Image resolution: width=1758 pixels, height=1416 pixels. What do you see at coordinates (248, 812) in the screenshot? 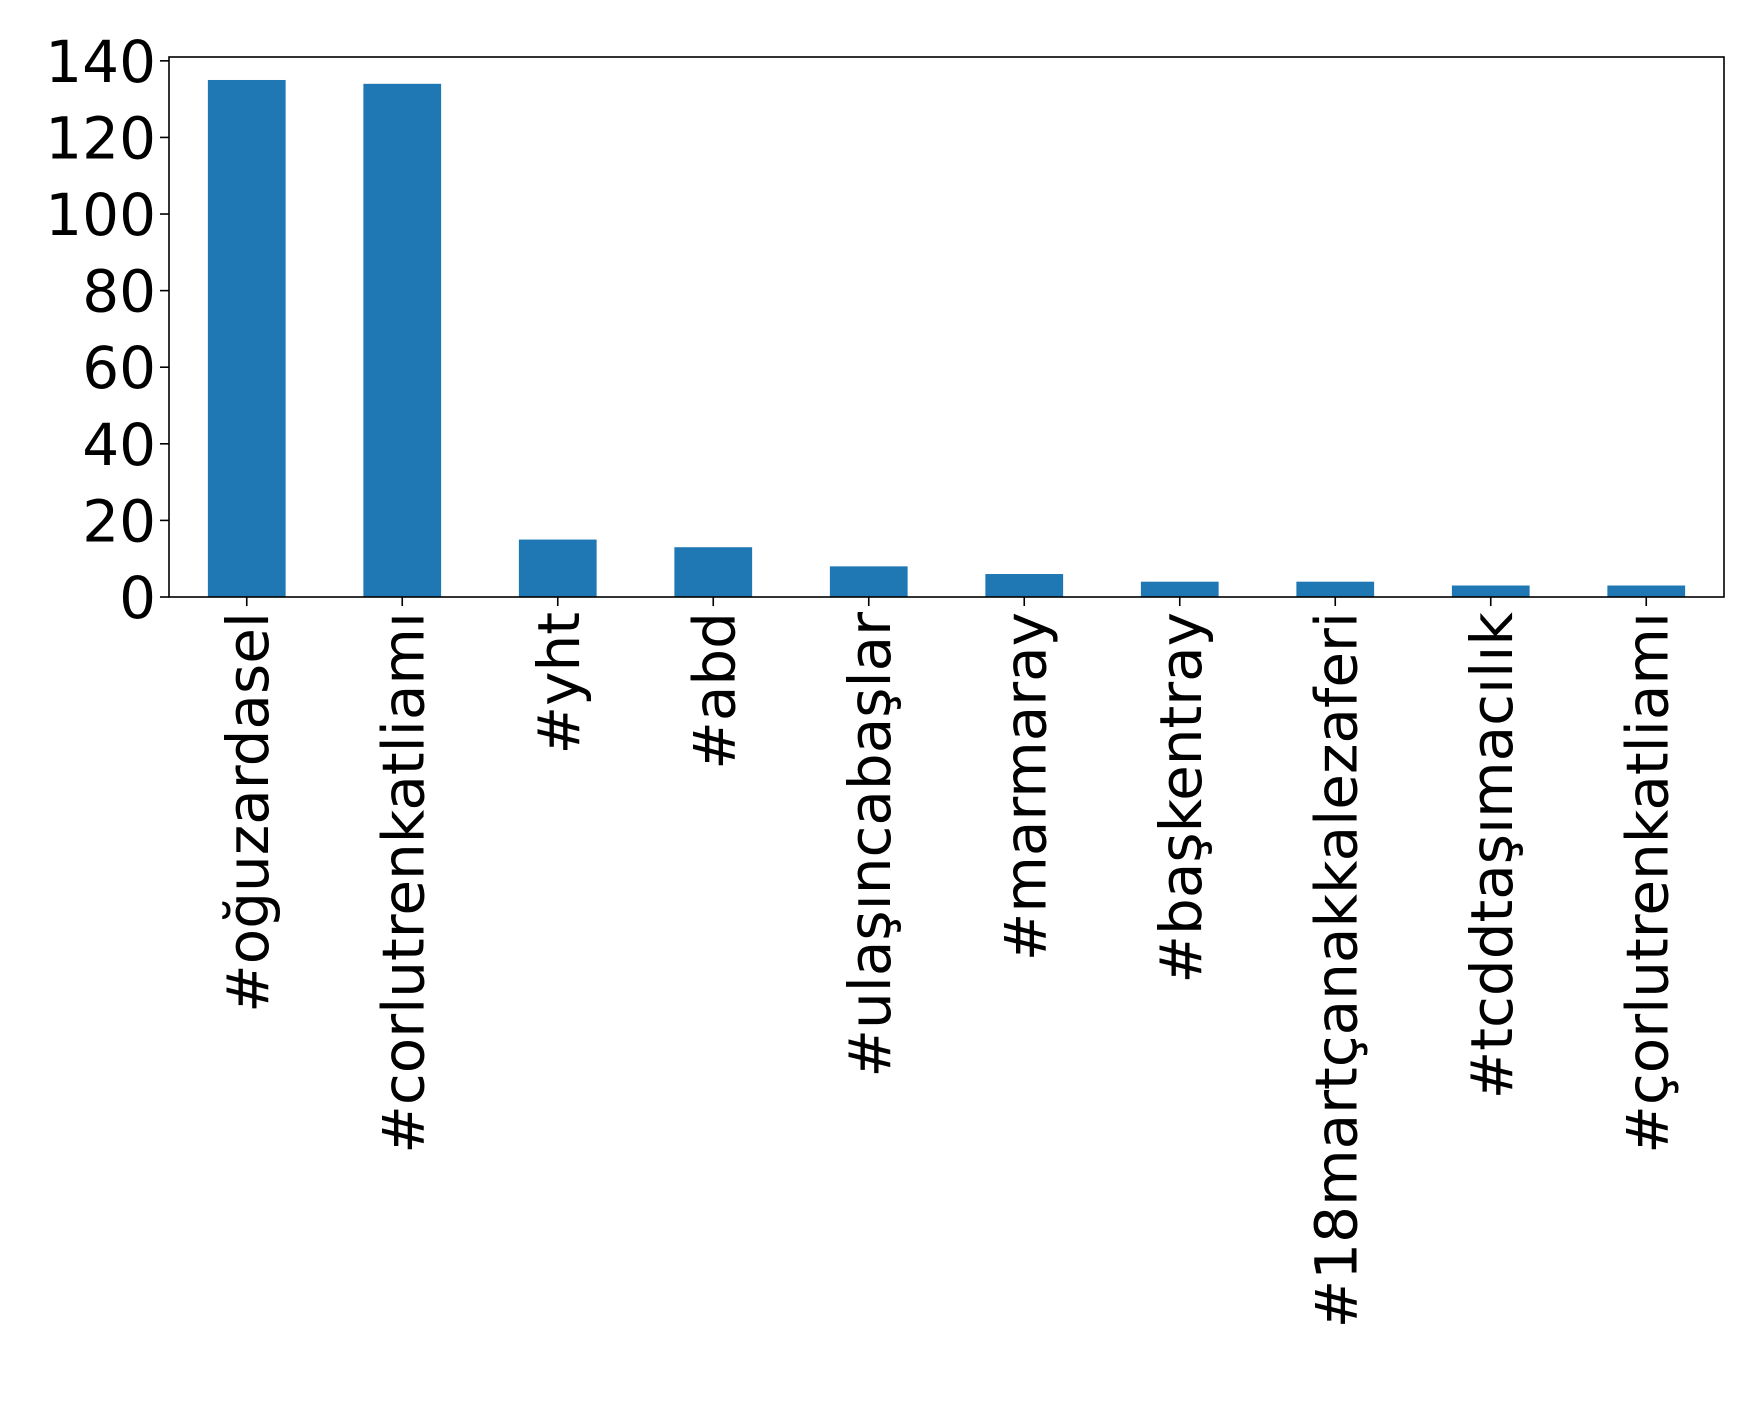
I see `x-tick-label-0: #oğuzardasel` at bounding box center [248, 812].